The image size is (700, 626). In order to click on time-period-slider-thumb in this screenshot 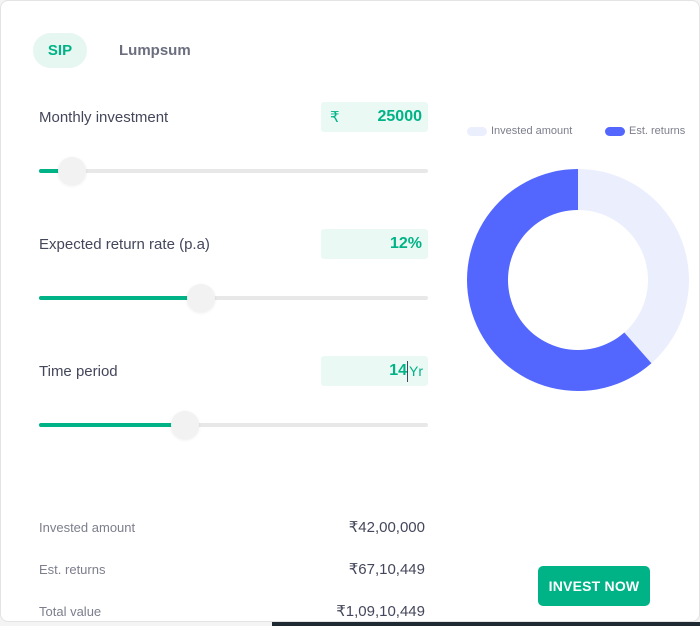, I will do `click(185, 425)`.